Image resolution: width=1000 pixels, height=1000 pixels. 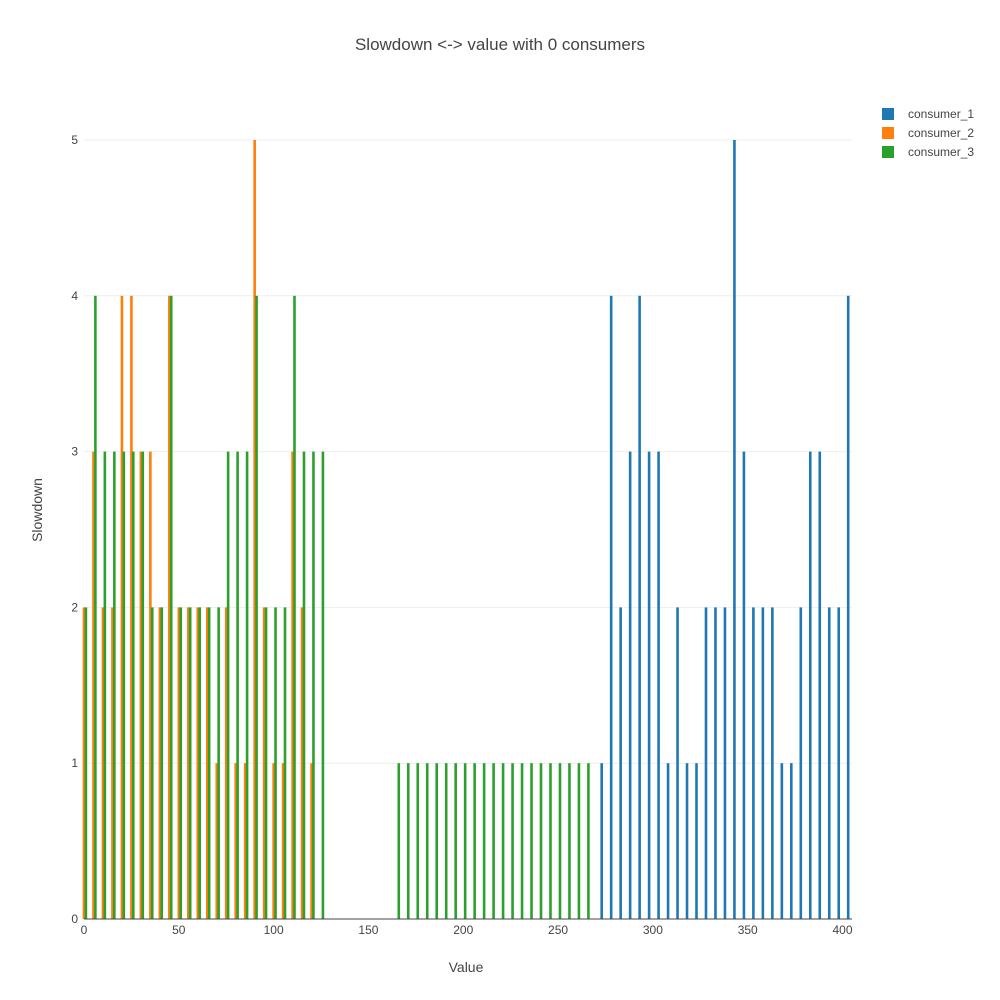 I want to click on x-tick-label: 100, so click(x=274, y=930).